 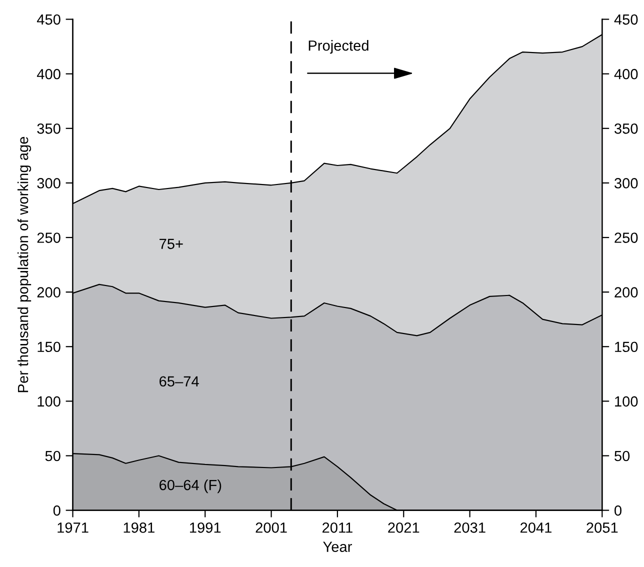 I want to click on y2-tick-label: 350, so click(x=626, y=128).